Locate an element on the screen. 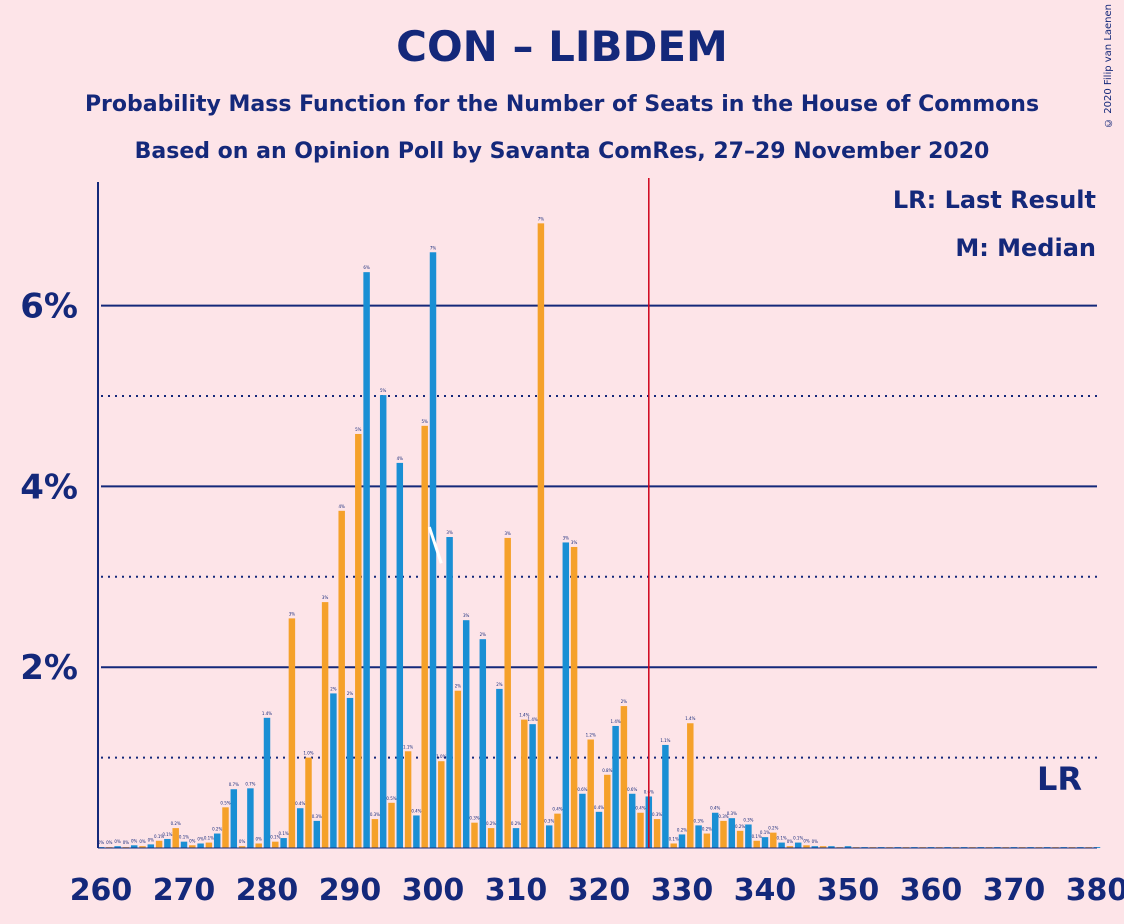  x-tick-label: 260 is located at coordinates (101, 890).